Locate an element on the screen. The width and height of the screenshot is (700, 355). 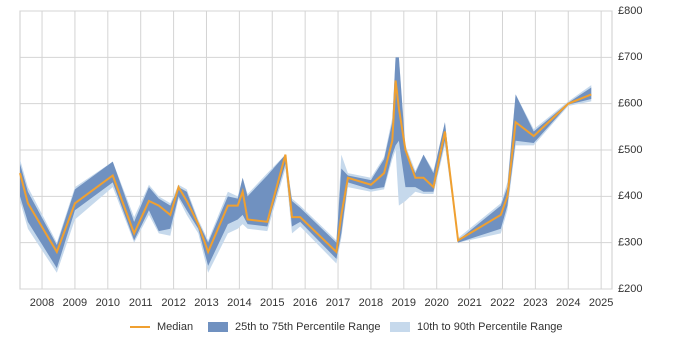
y-tick-label: £800 is located at coordinates (630, 11).